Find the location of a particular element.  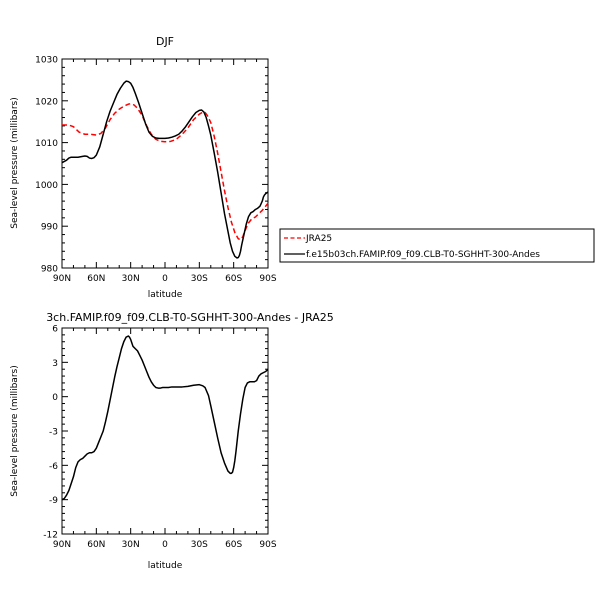

y-axis: -12 -9 -6 -3 0 3 6 is located at coordinates (155, 433).